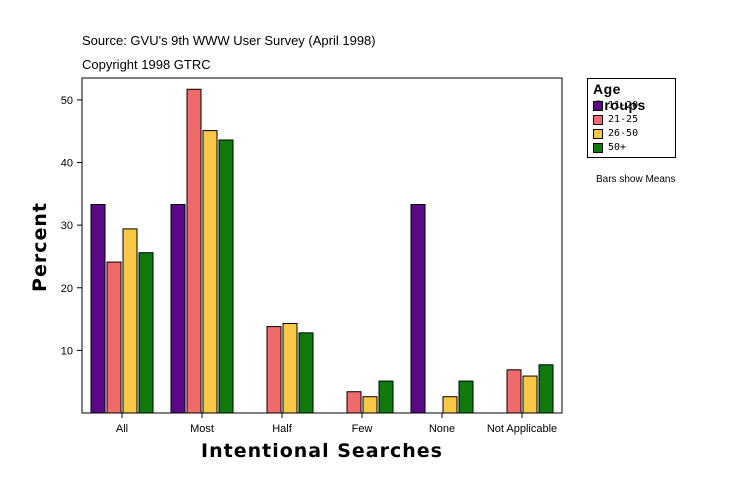 The image size is (739, 496). What do you see at coordinates (67, 351) in the screenshot?
I see `y-tick-label: 10` at bounding box center [67, 351].